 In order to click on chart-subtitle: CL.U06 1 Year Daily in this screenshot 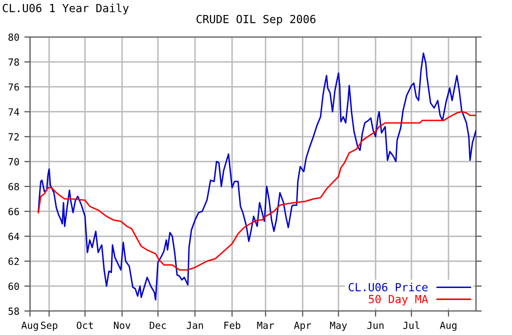, I will do `click(65, 9)`.